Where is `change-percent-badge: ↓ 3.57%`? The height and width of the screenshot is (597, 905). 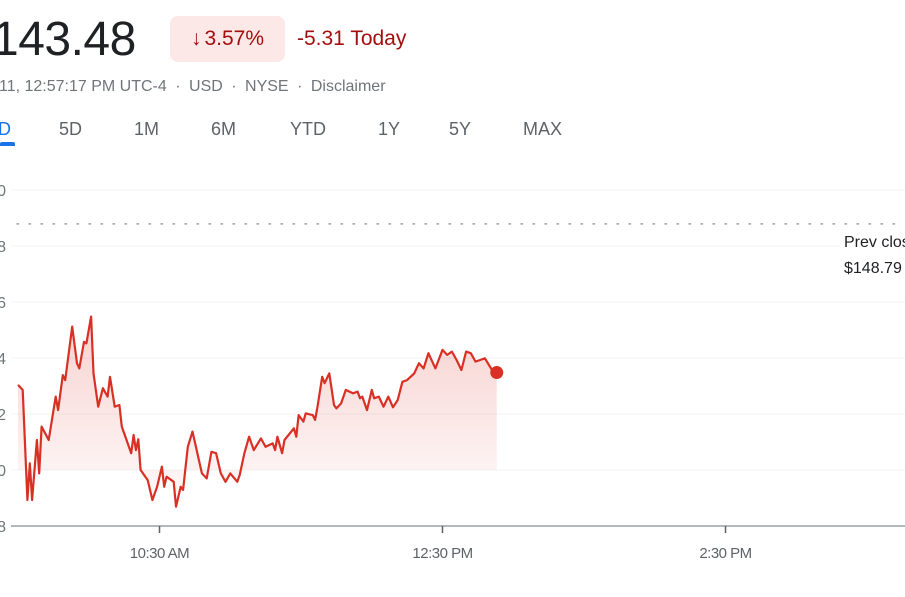
change-percent-badge: ↓ 3.57% is located at coordinates (227, 39).